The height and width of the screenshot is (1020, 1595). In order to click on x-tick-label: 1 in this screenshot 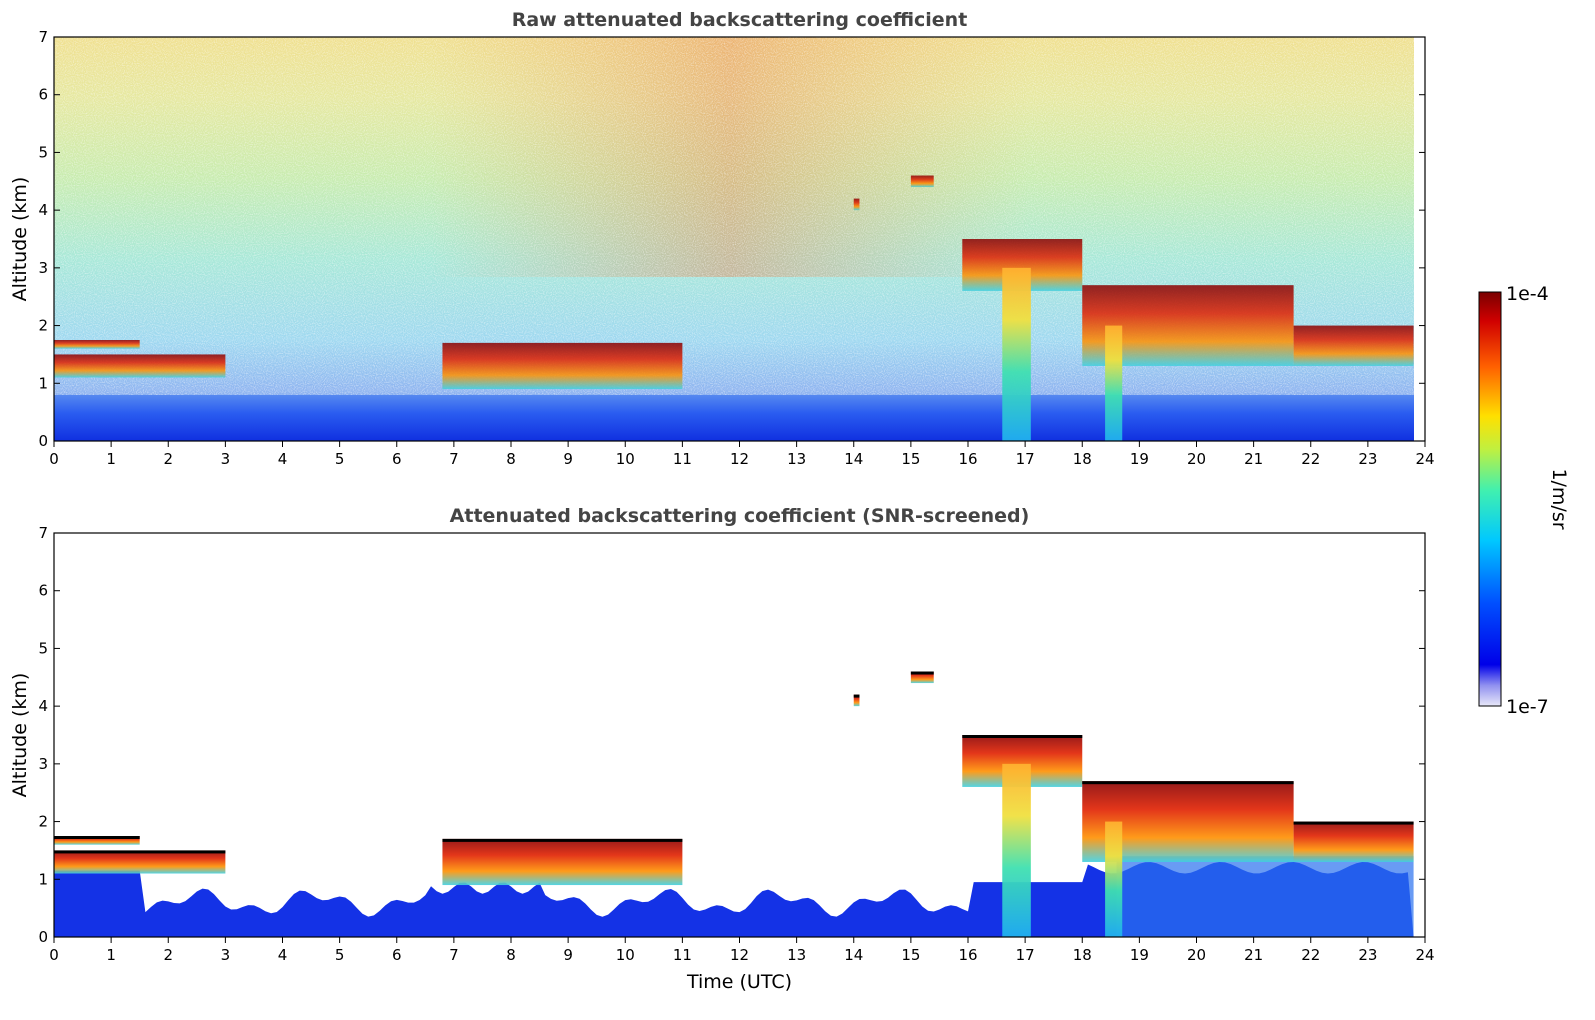, I will do `click(111, 955)`.